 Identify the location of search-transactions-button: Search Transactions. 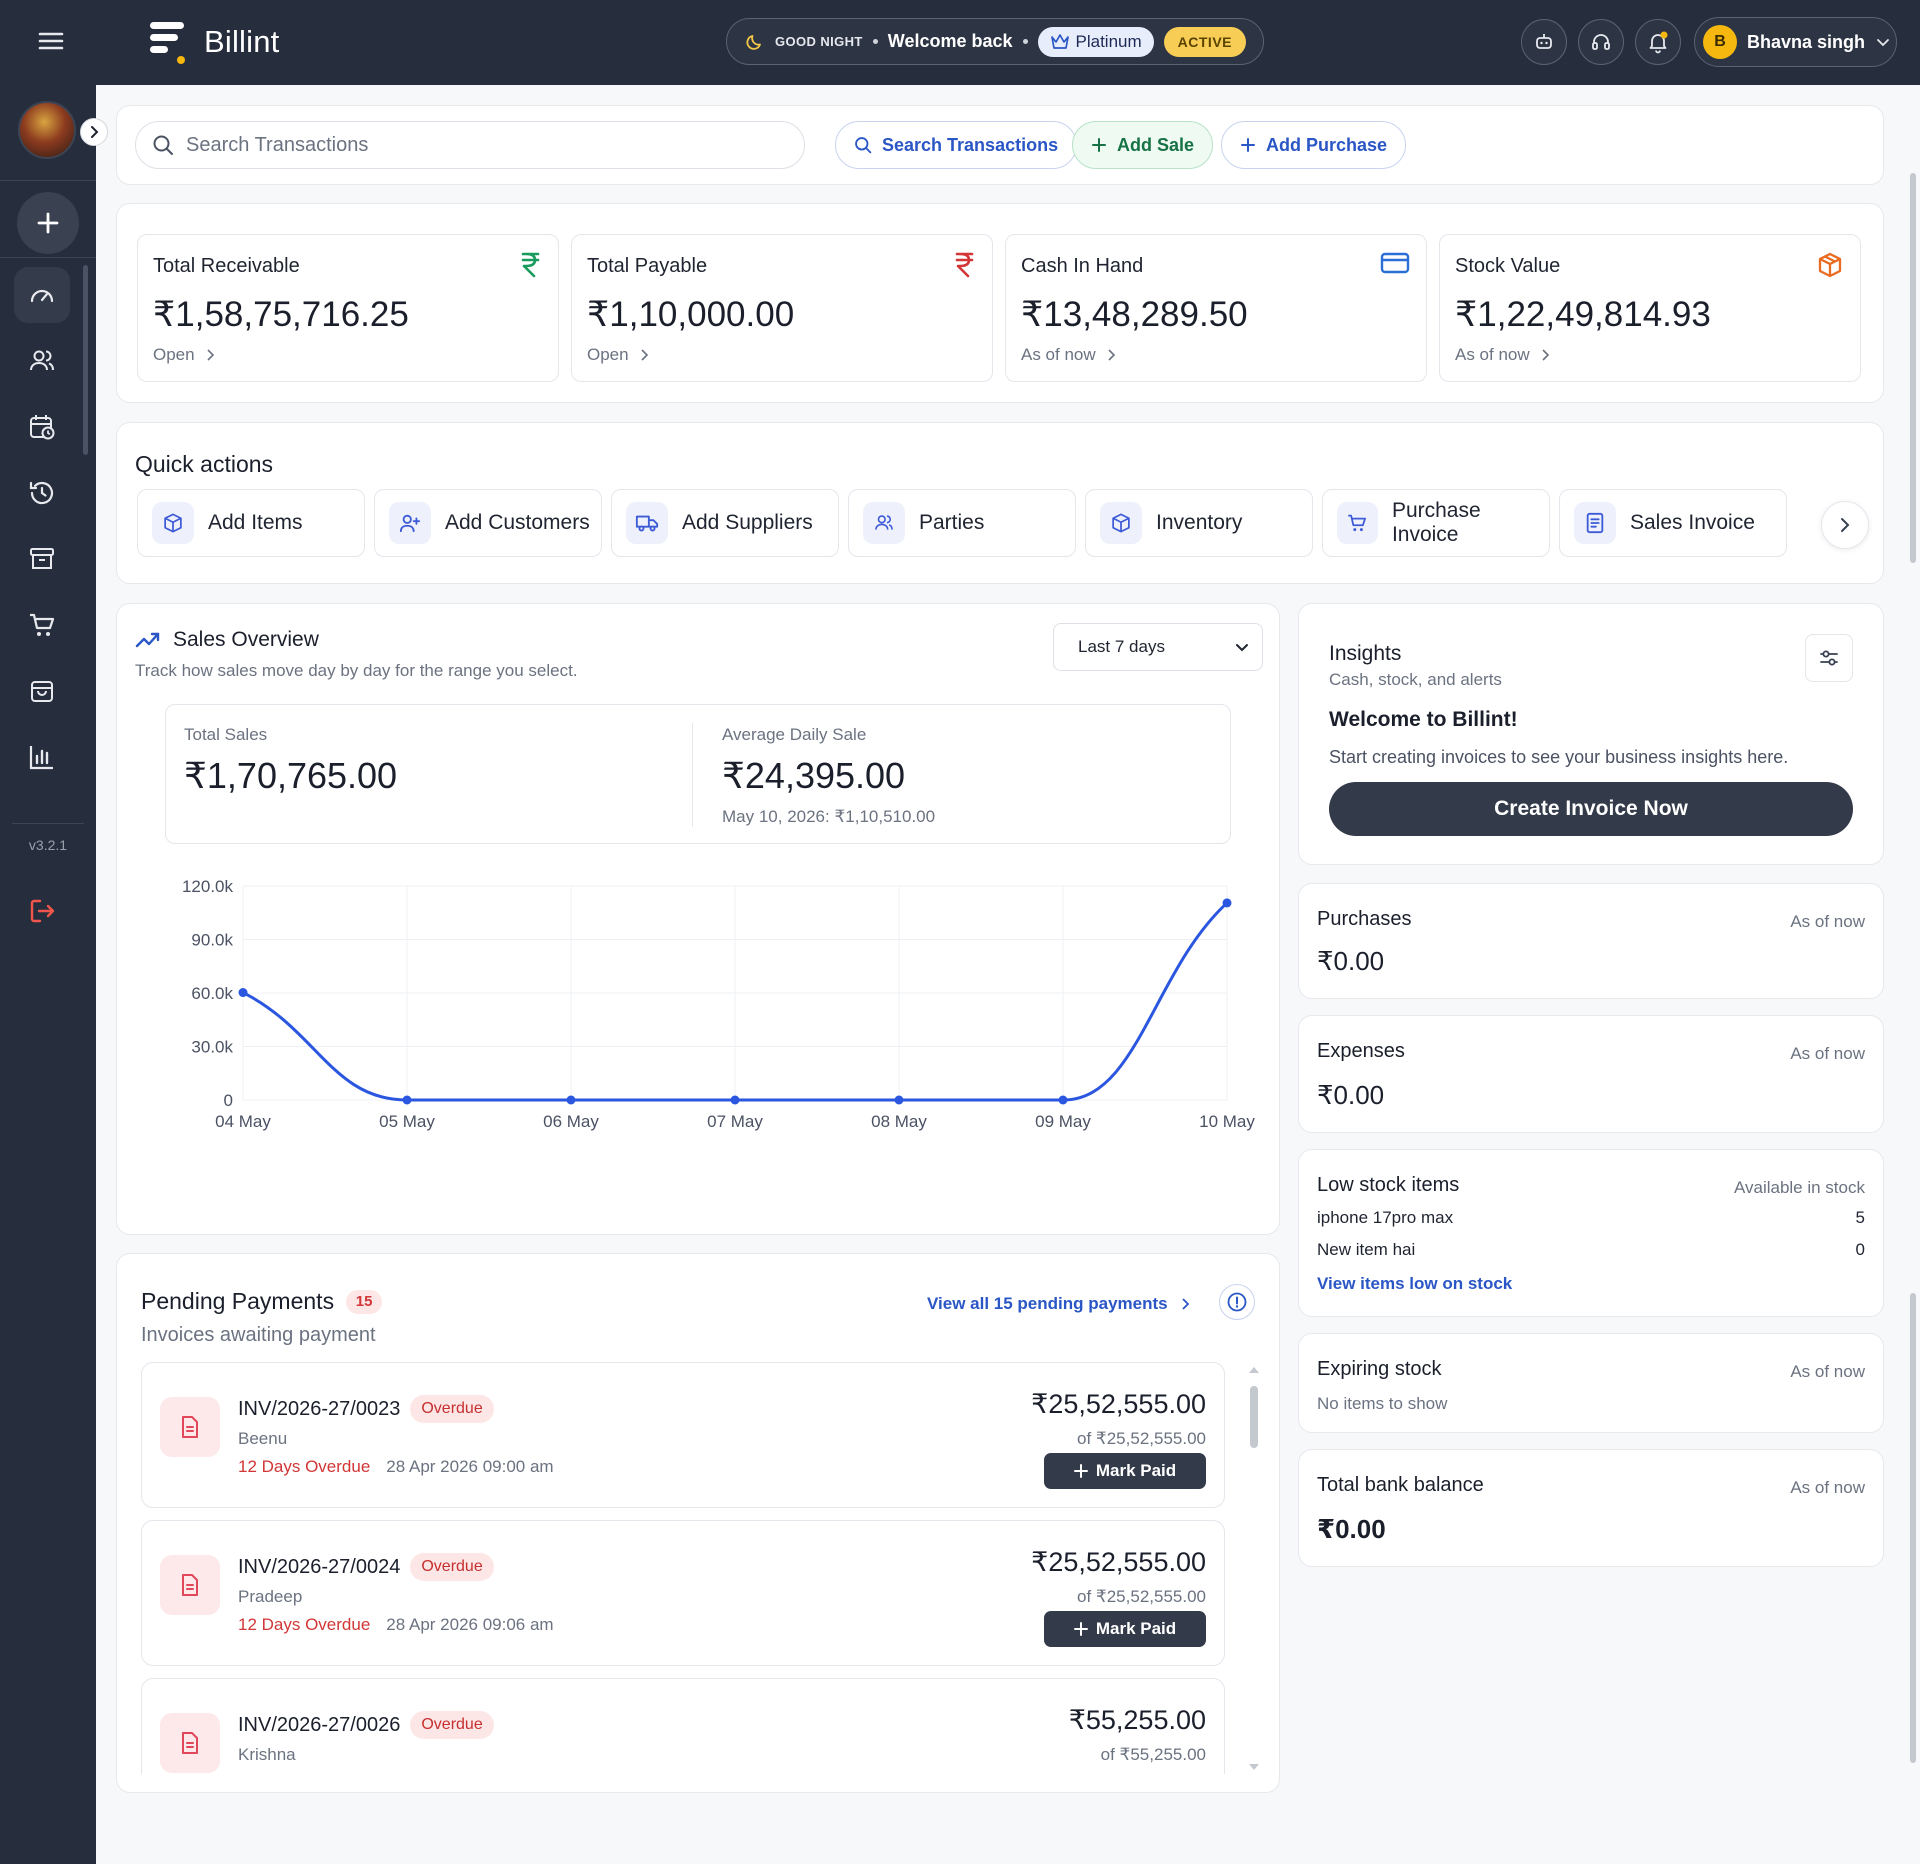
(956, 145).